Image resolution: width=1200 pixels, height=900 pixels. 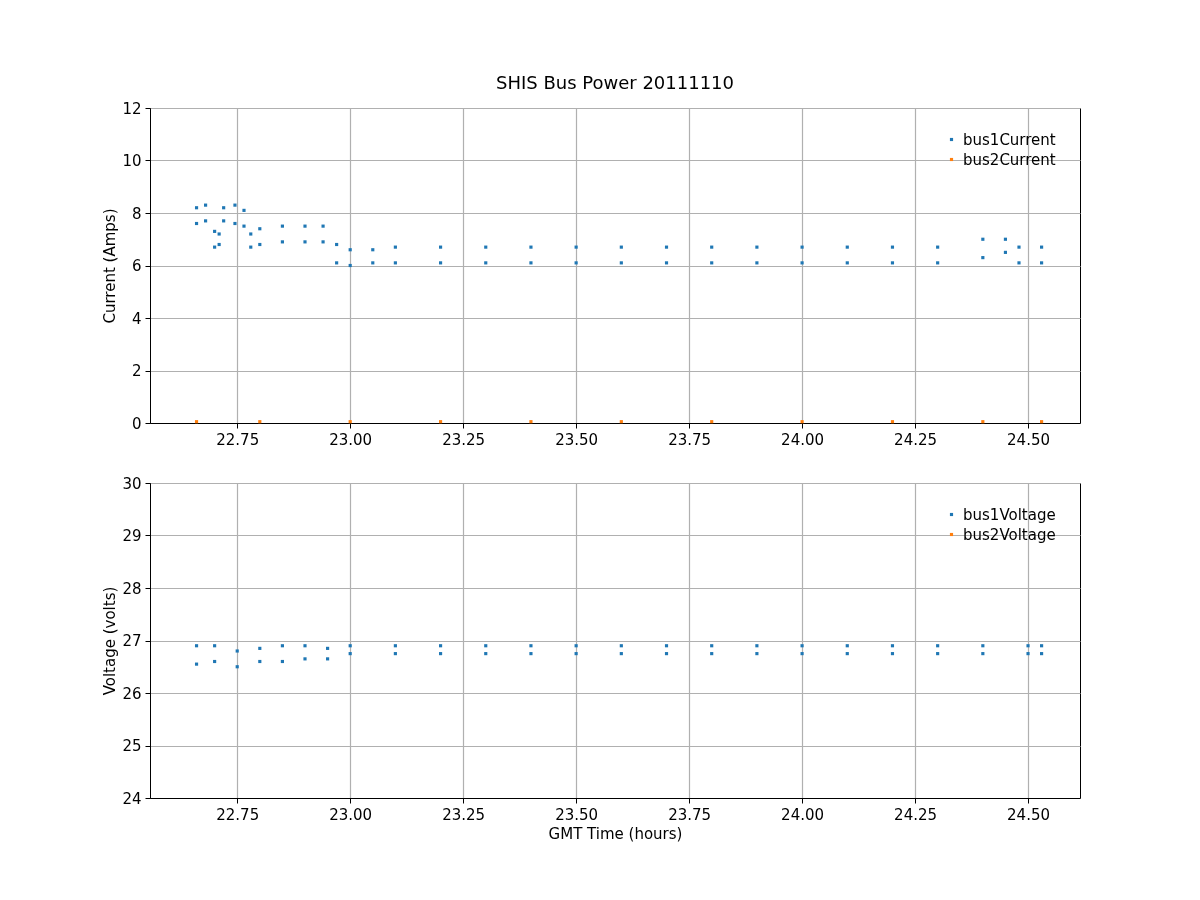 What do you see at coordinates (615, 833) in the screenshot?
I see `x-axis-title: GMT Time (hours)` at bounding box center [615, 833].